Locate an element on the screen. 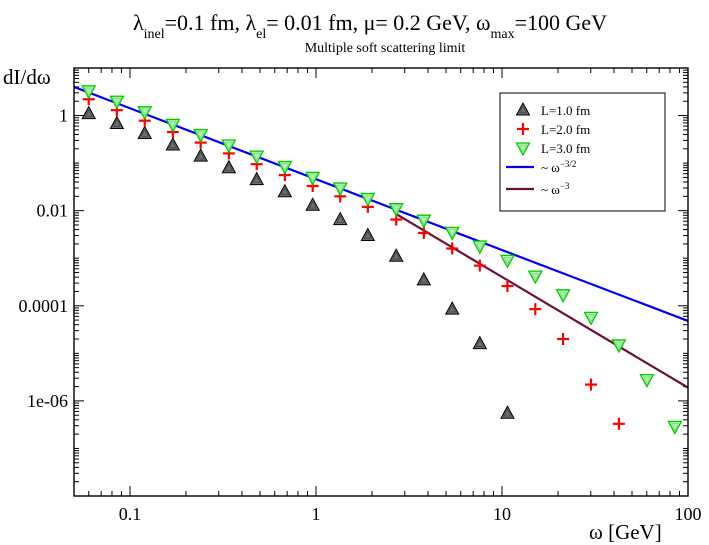  legend: L=1.0 fm L=2.0 fm L=3.0 fm ~ ω−3/2 ~ ω−3 is located at coordinates (582, 152).